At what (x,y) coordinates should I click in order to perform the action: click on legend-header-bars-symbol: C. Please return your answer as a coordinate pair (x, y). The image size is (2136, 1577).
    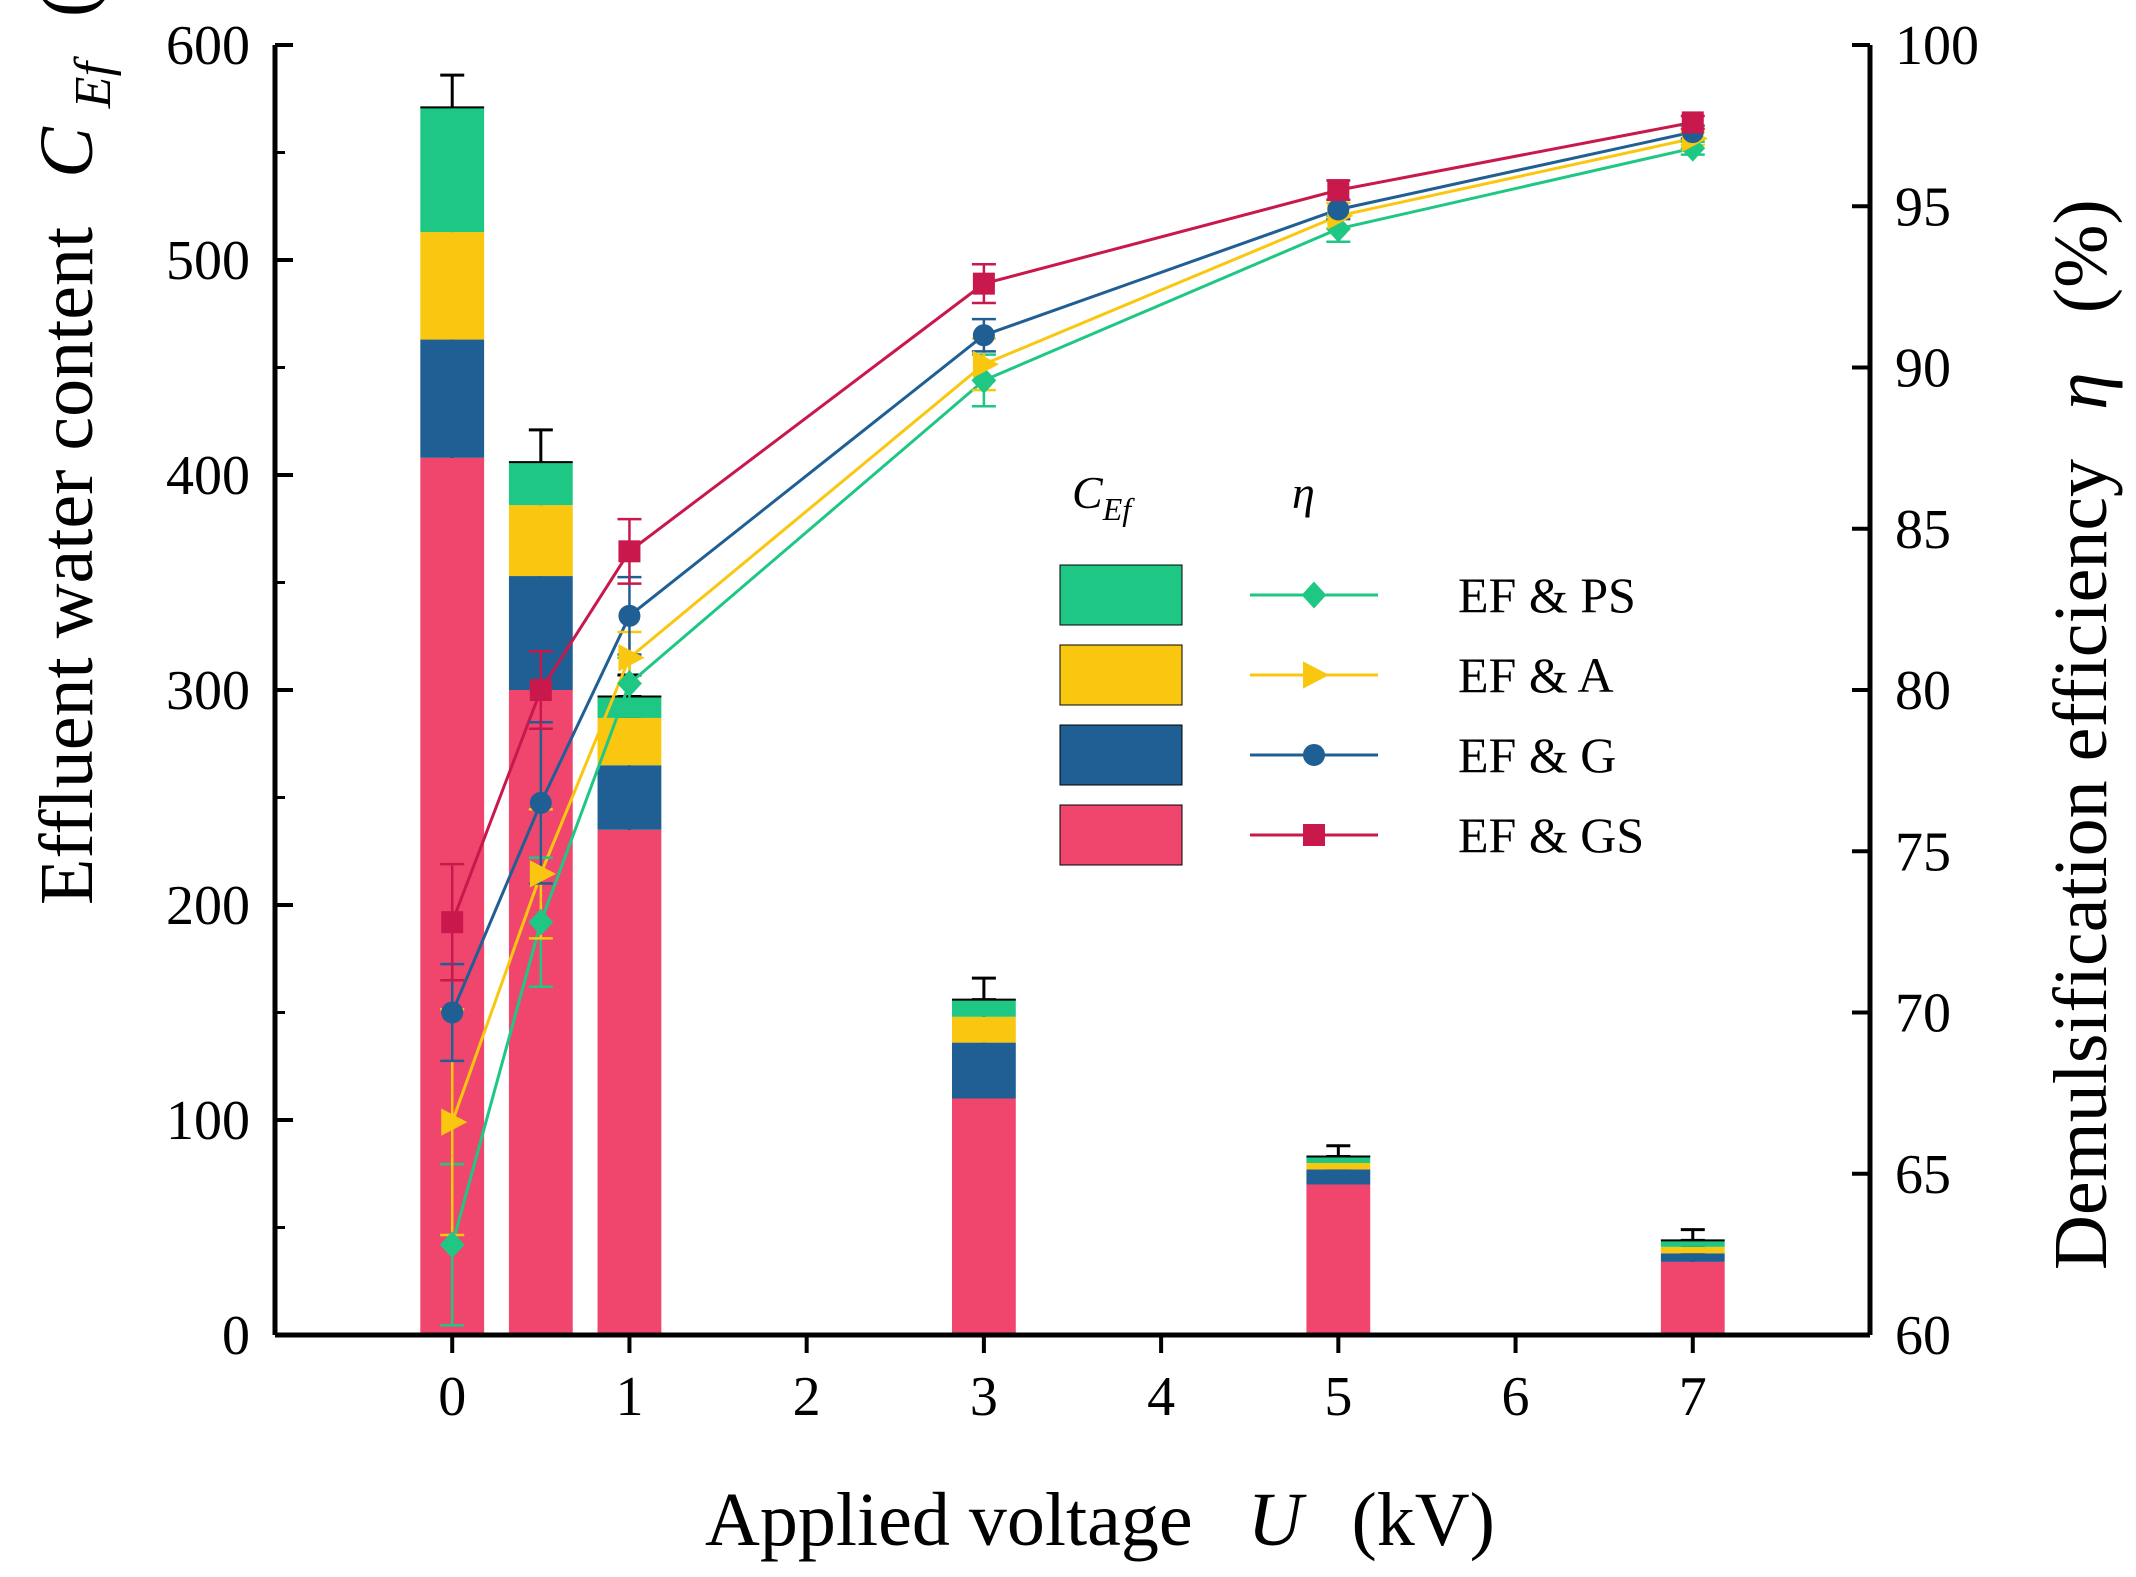
    Looking at the image, I should click on (1088, 492).